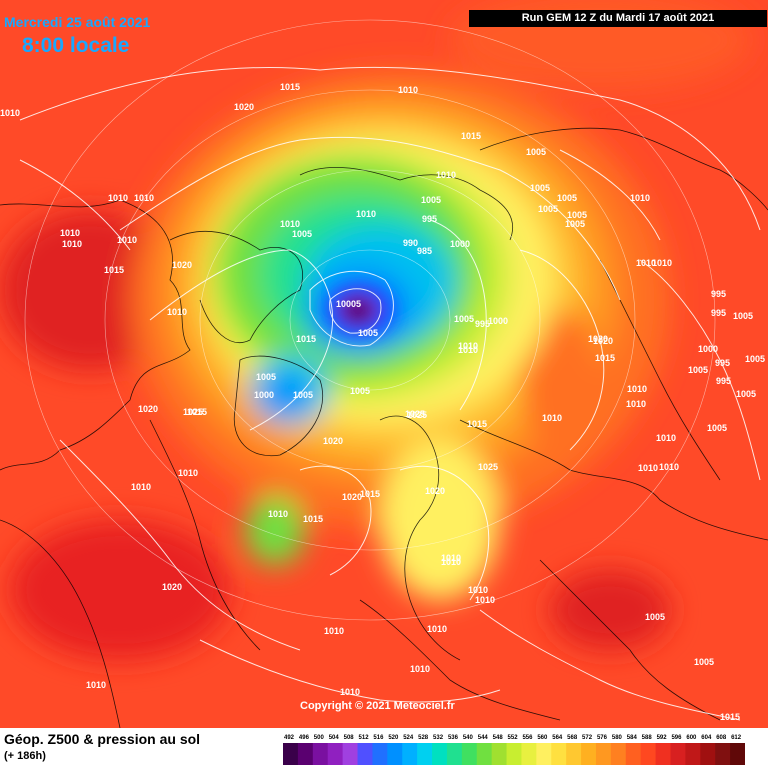  I want to click on scale-value-label: 608, so click(721, 738).